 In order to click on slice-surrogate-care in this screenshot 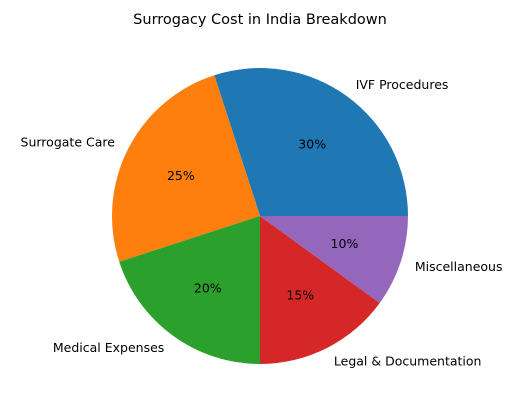, I will do `click(186, 168)`.